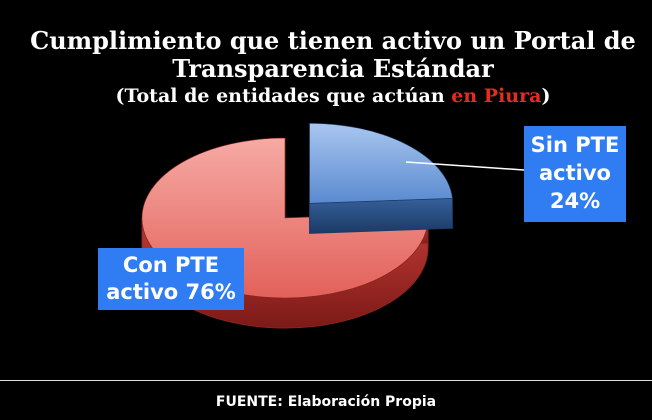  What do you see at coordinates (326, 402) in the screenshot?
I see `footer-source: FUENTE: Elaboración Propia` at bounding box center [326, 402].